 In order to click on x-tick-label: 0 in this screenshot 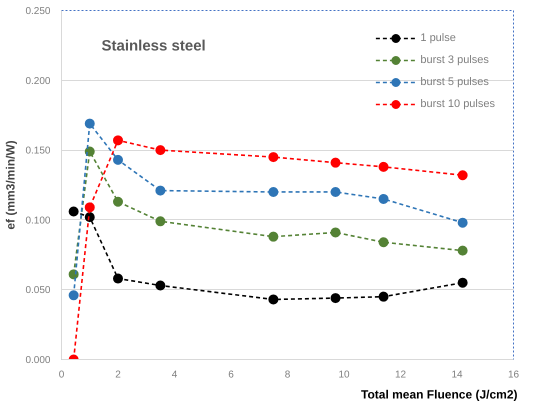, I will do `click(61, 375)`.